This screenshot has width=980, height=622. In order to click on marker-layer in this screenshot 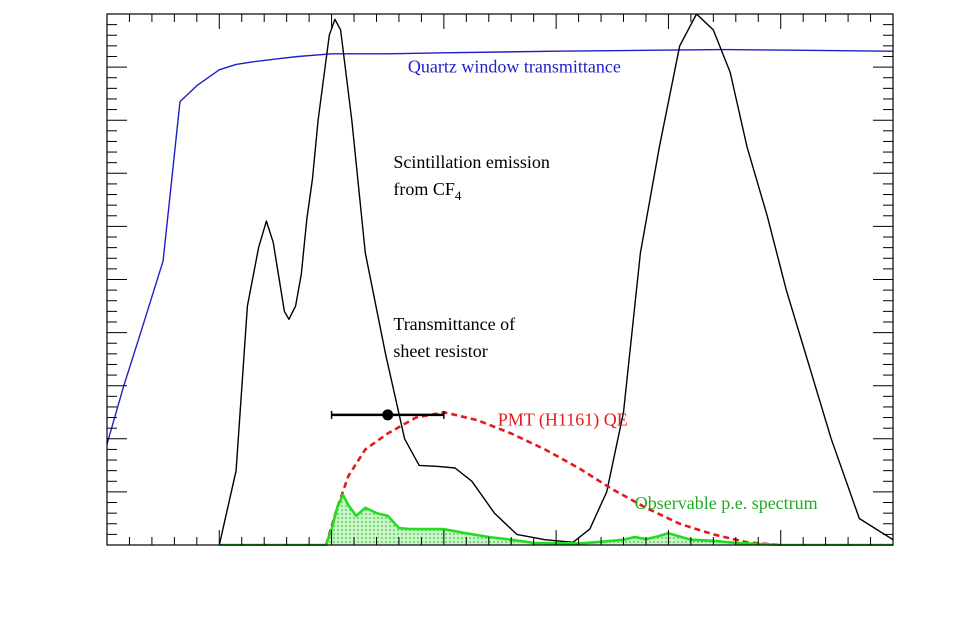, I will do `click(387, 415)`.